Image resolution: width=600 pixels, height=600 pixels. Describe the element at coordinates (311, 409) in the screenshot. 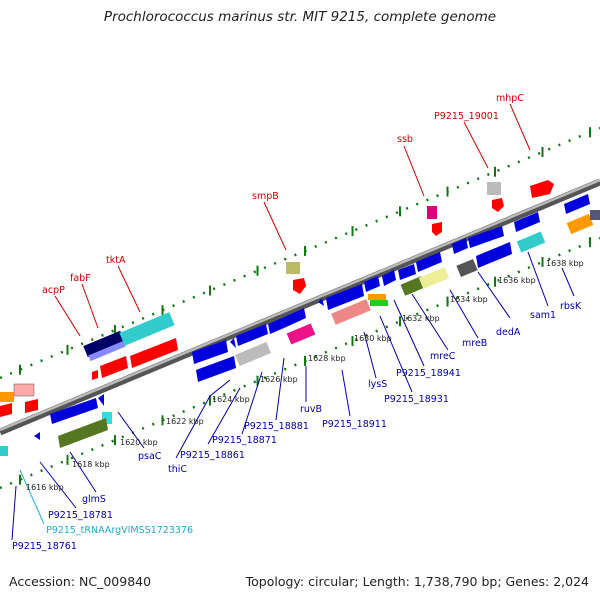

I see `gene-label: ruvB` at that location.